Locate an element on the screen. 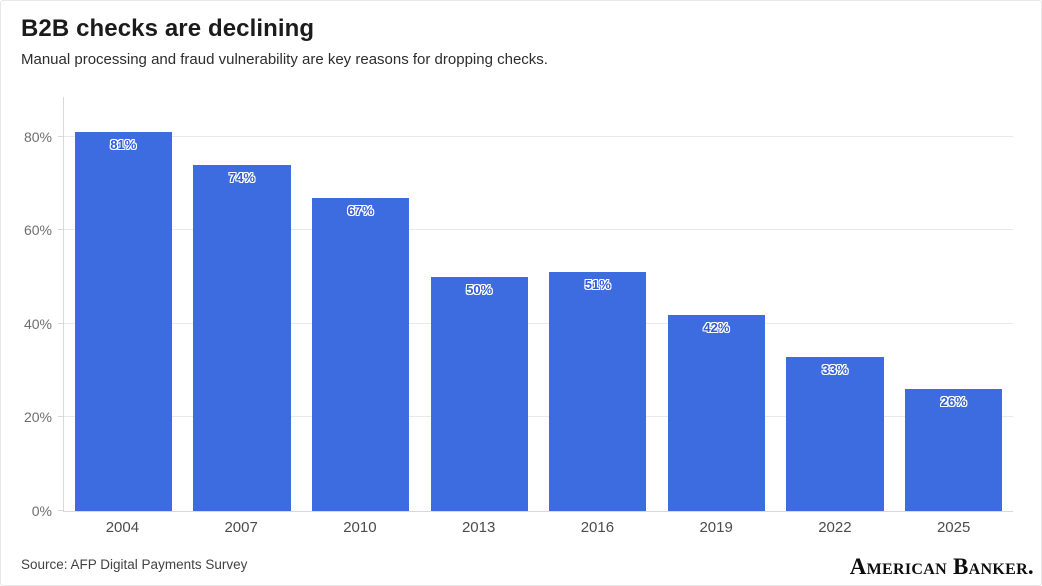 Image resolution: width=1042 pixels, height=586 pixels. bar-value-label: 42% is located at coordinates (716, 327).